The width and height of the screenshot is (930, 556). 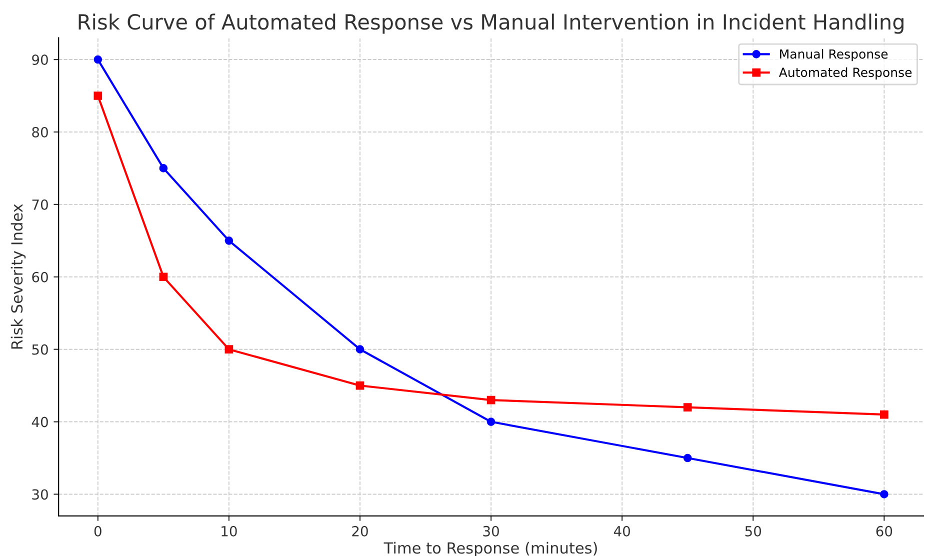 What do you see at coordinates (40, 277) in the screenshot?
I see `y-tick-label: 60` at bounding box center [40, 277].